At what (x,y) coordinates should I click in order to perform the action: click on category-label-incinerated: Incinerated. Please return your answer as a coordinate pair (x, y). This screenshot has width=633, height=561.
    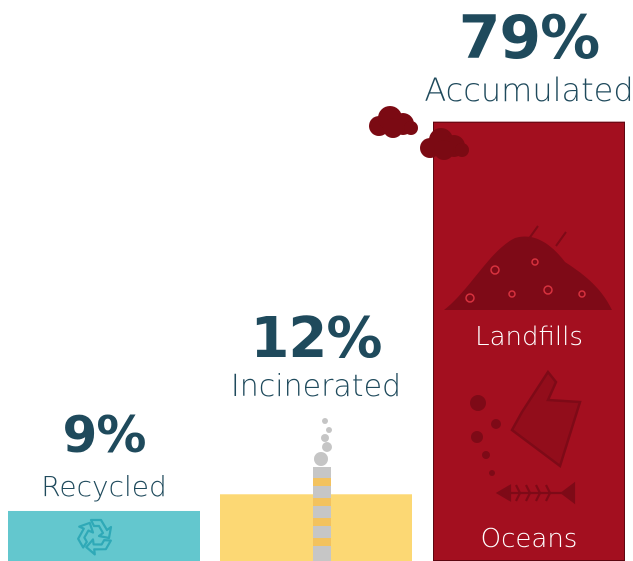
    Looking at the image, I should click on (316, 386).